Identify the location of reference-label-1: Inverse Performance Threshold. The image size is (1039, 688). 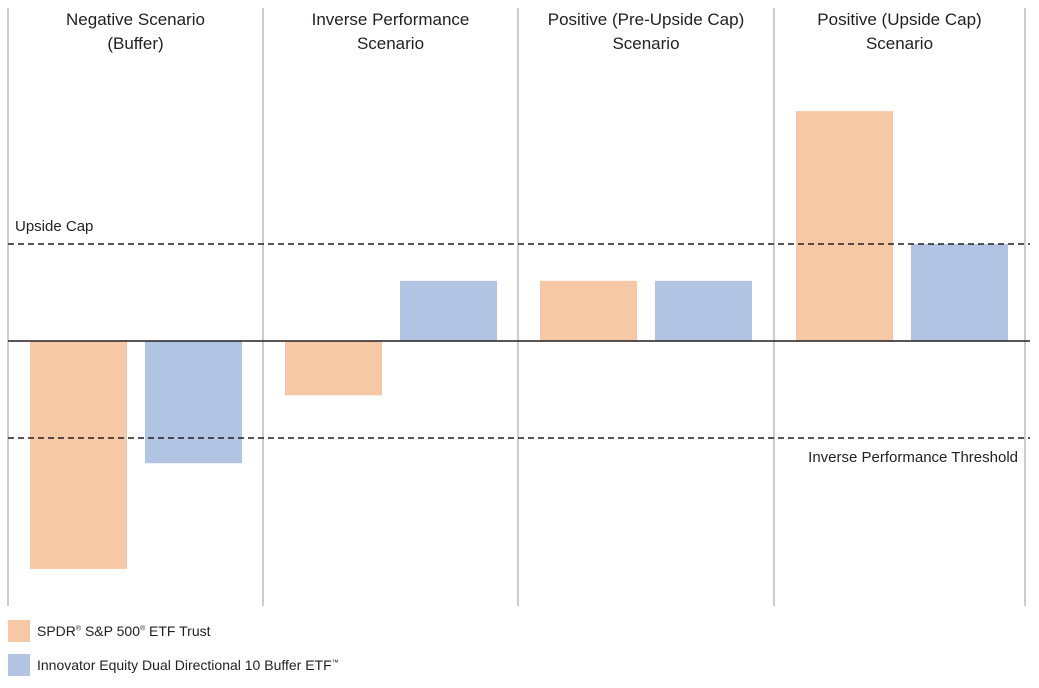
(913, 457).